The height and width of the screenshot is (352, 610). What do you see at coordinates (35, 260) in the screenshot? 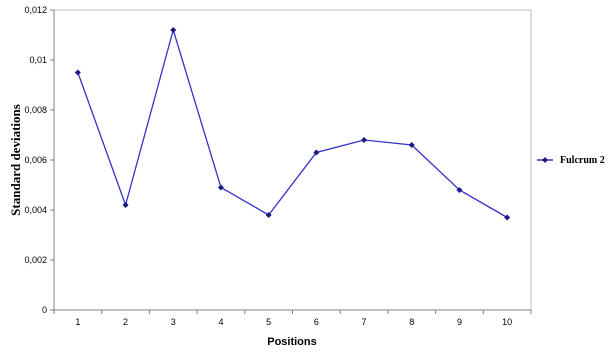
I see `y-tick-label: 0,002` at bounding box center [35, 260].